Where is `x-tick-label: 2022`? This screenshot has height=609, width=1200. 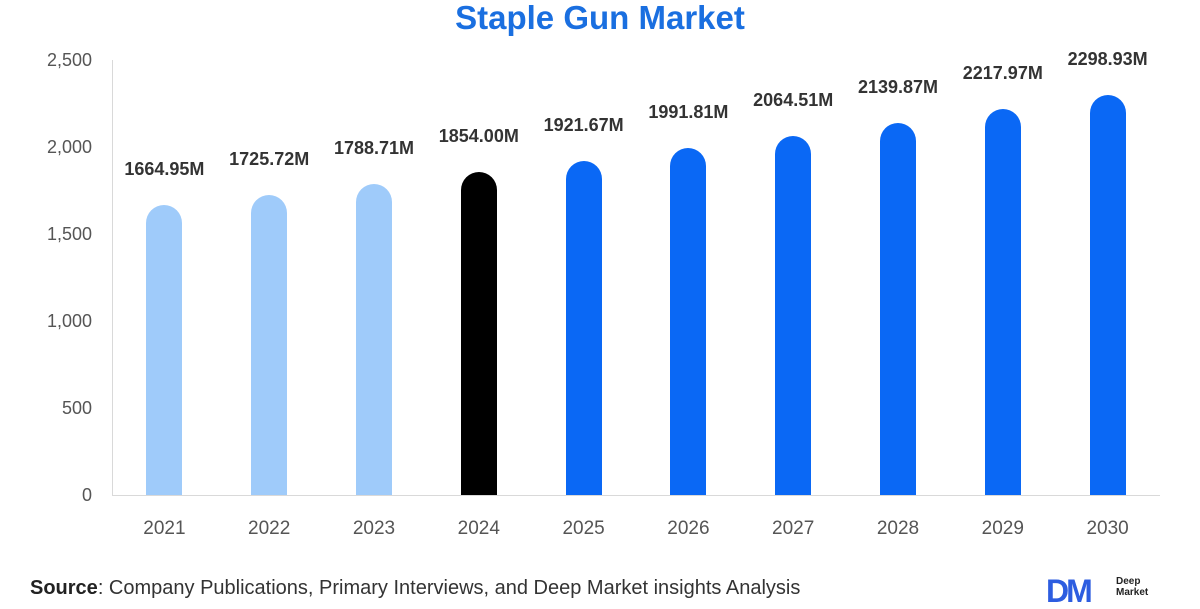
x-tick-label: 2022 is located at coordinates (269, 528).